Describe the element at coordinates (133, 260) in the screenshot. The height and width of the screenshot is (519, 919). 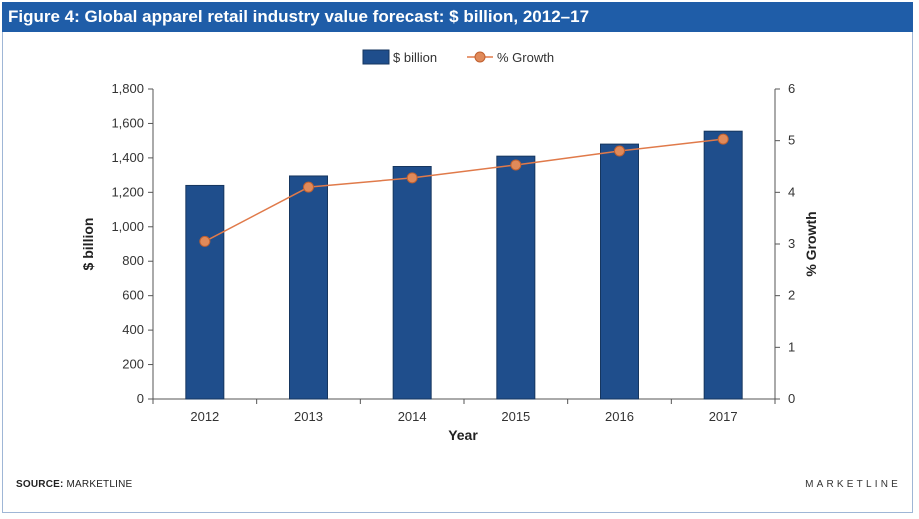
I see `y-tick-label: 800` at that location.